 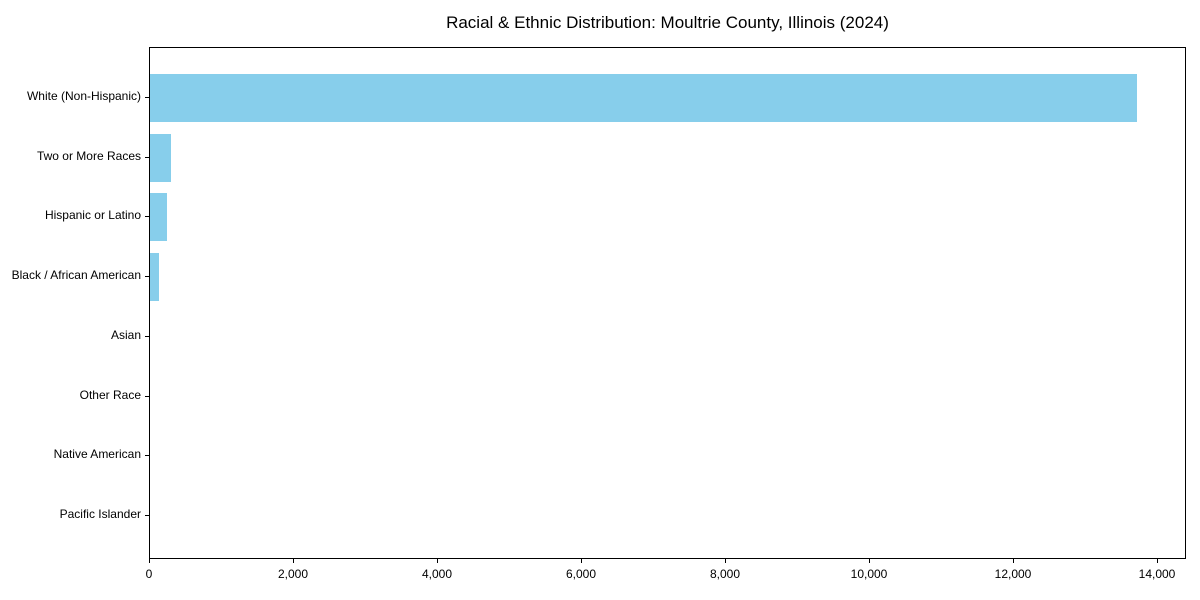 What do you see at coordinates (149, 574) in the screenshot?
I see `x-axis-tick-label: 0` at bounding box center [149, 574].